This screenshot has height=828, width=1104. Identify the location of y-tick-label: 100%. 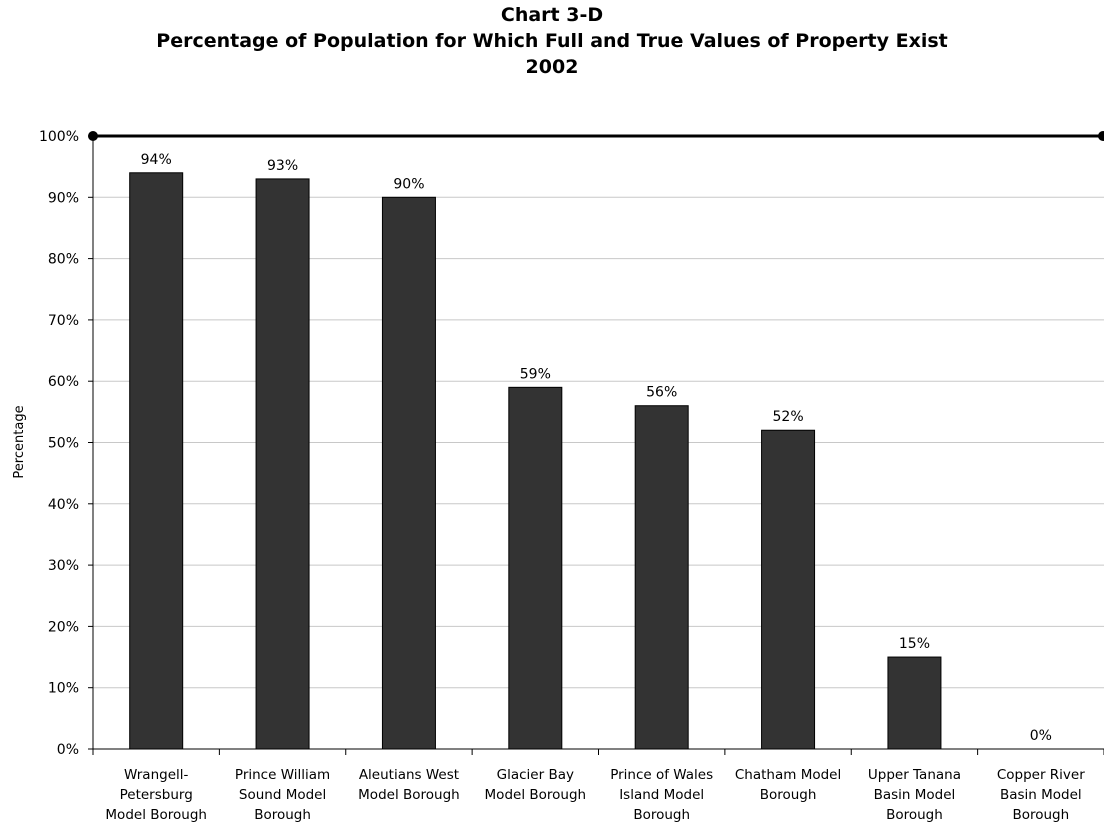
(59, 137).